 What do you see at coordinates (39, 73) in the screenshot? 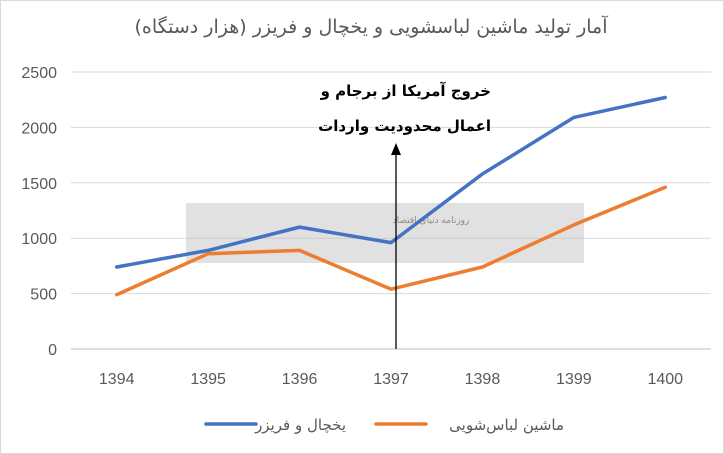
I see `y-tick-label: 2500` at bounding box center [39, 73].